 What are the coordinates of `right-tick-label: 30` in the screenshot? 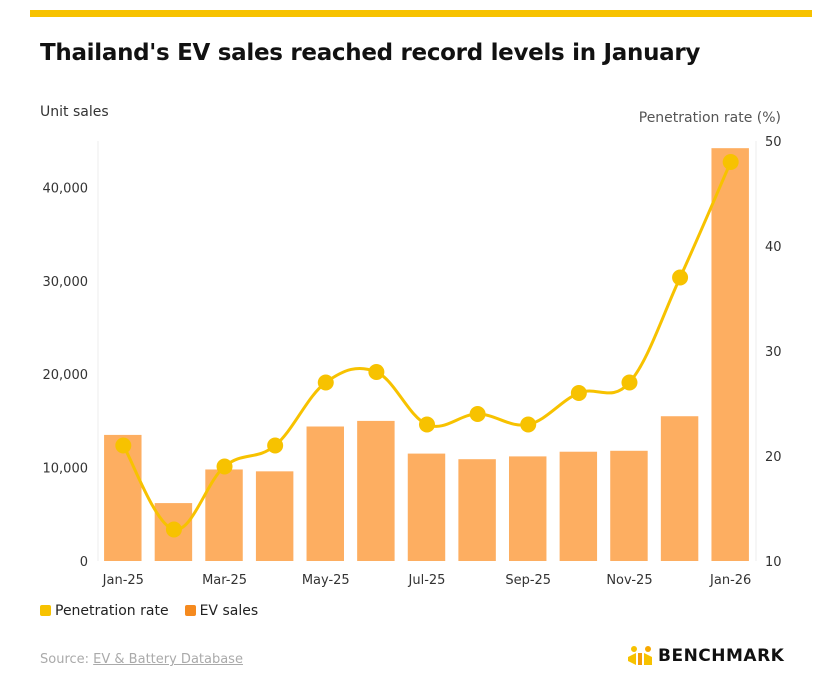 It's located at (773, 352).